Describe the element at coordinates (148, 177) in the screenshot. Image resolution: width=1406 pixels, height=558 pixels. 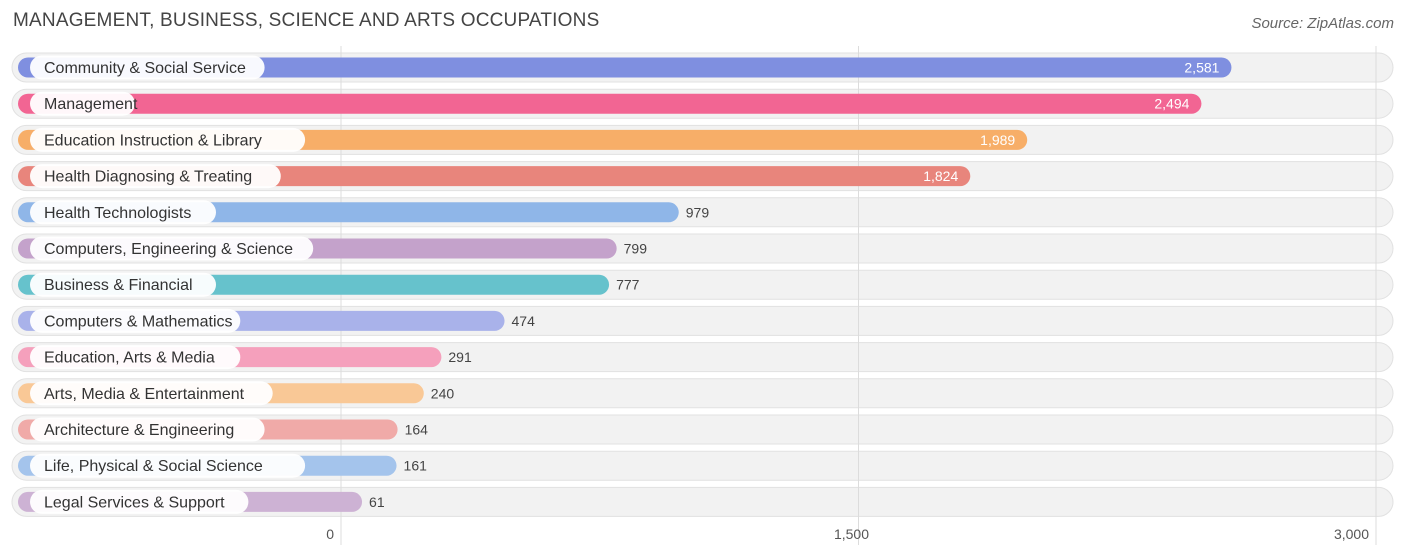
I see `category-label: Health Diagnosing & Treating` at that location.